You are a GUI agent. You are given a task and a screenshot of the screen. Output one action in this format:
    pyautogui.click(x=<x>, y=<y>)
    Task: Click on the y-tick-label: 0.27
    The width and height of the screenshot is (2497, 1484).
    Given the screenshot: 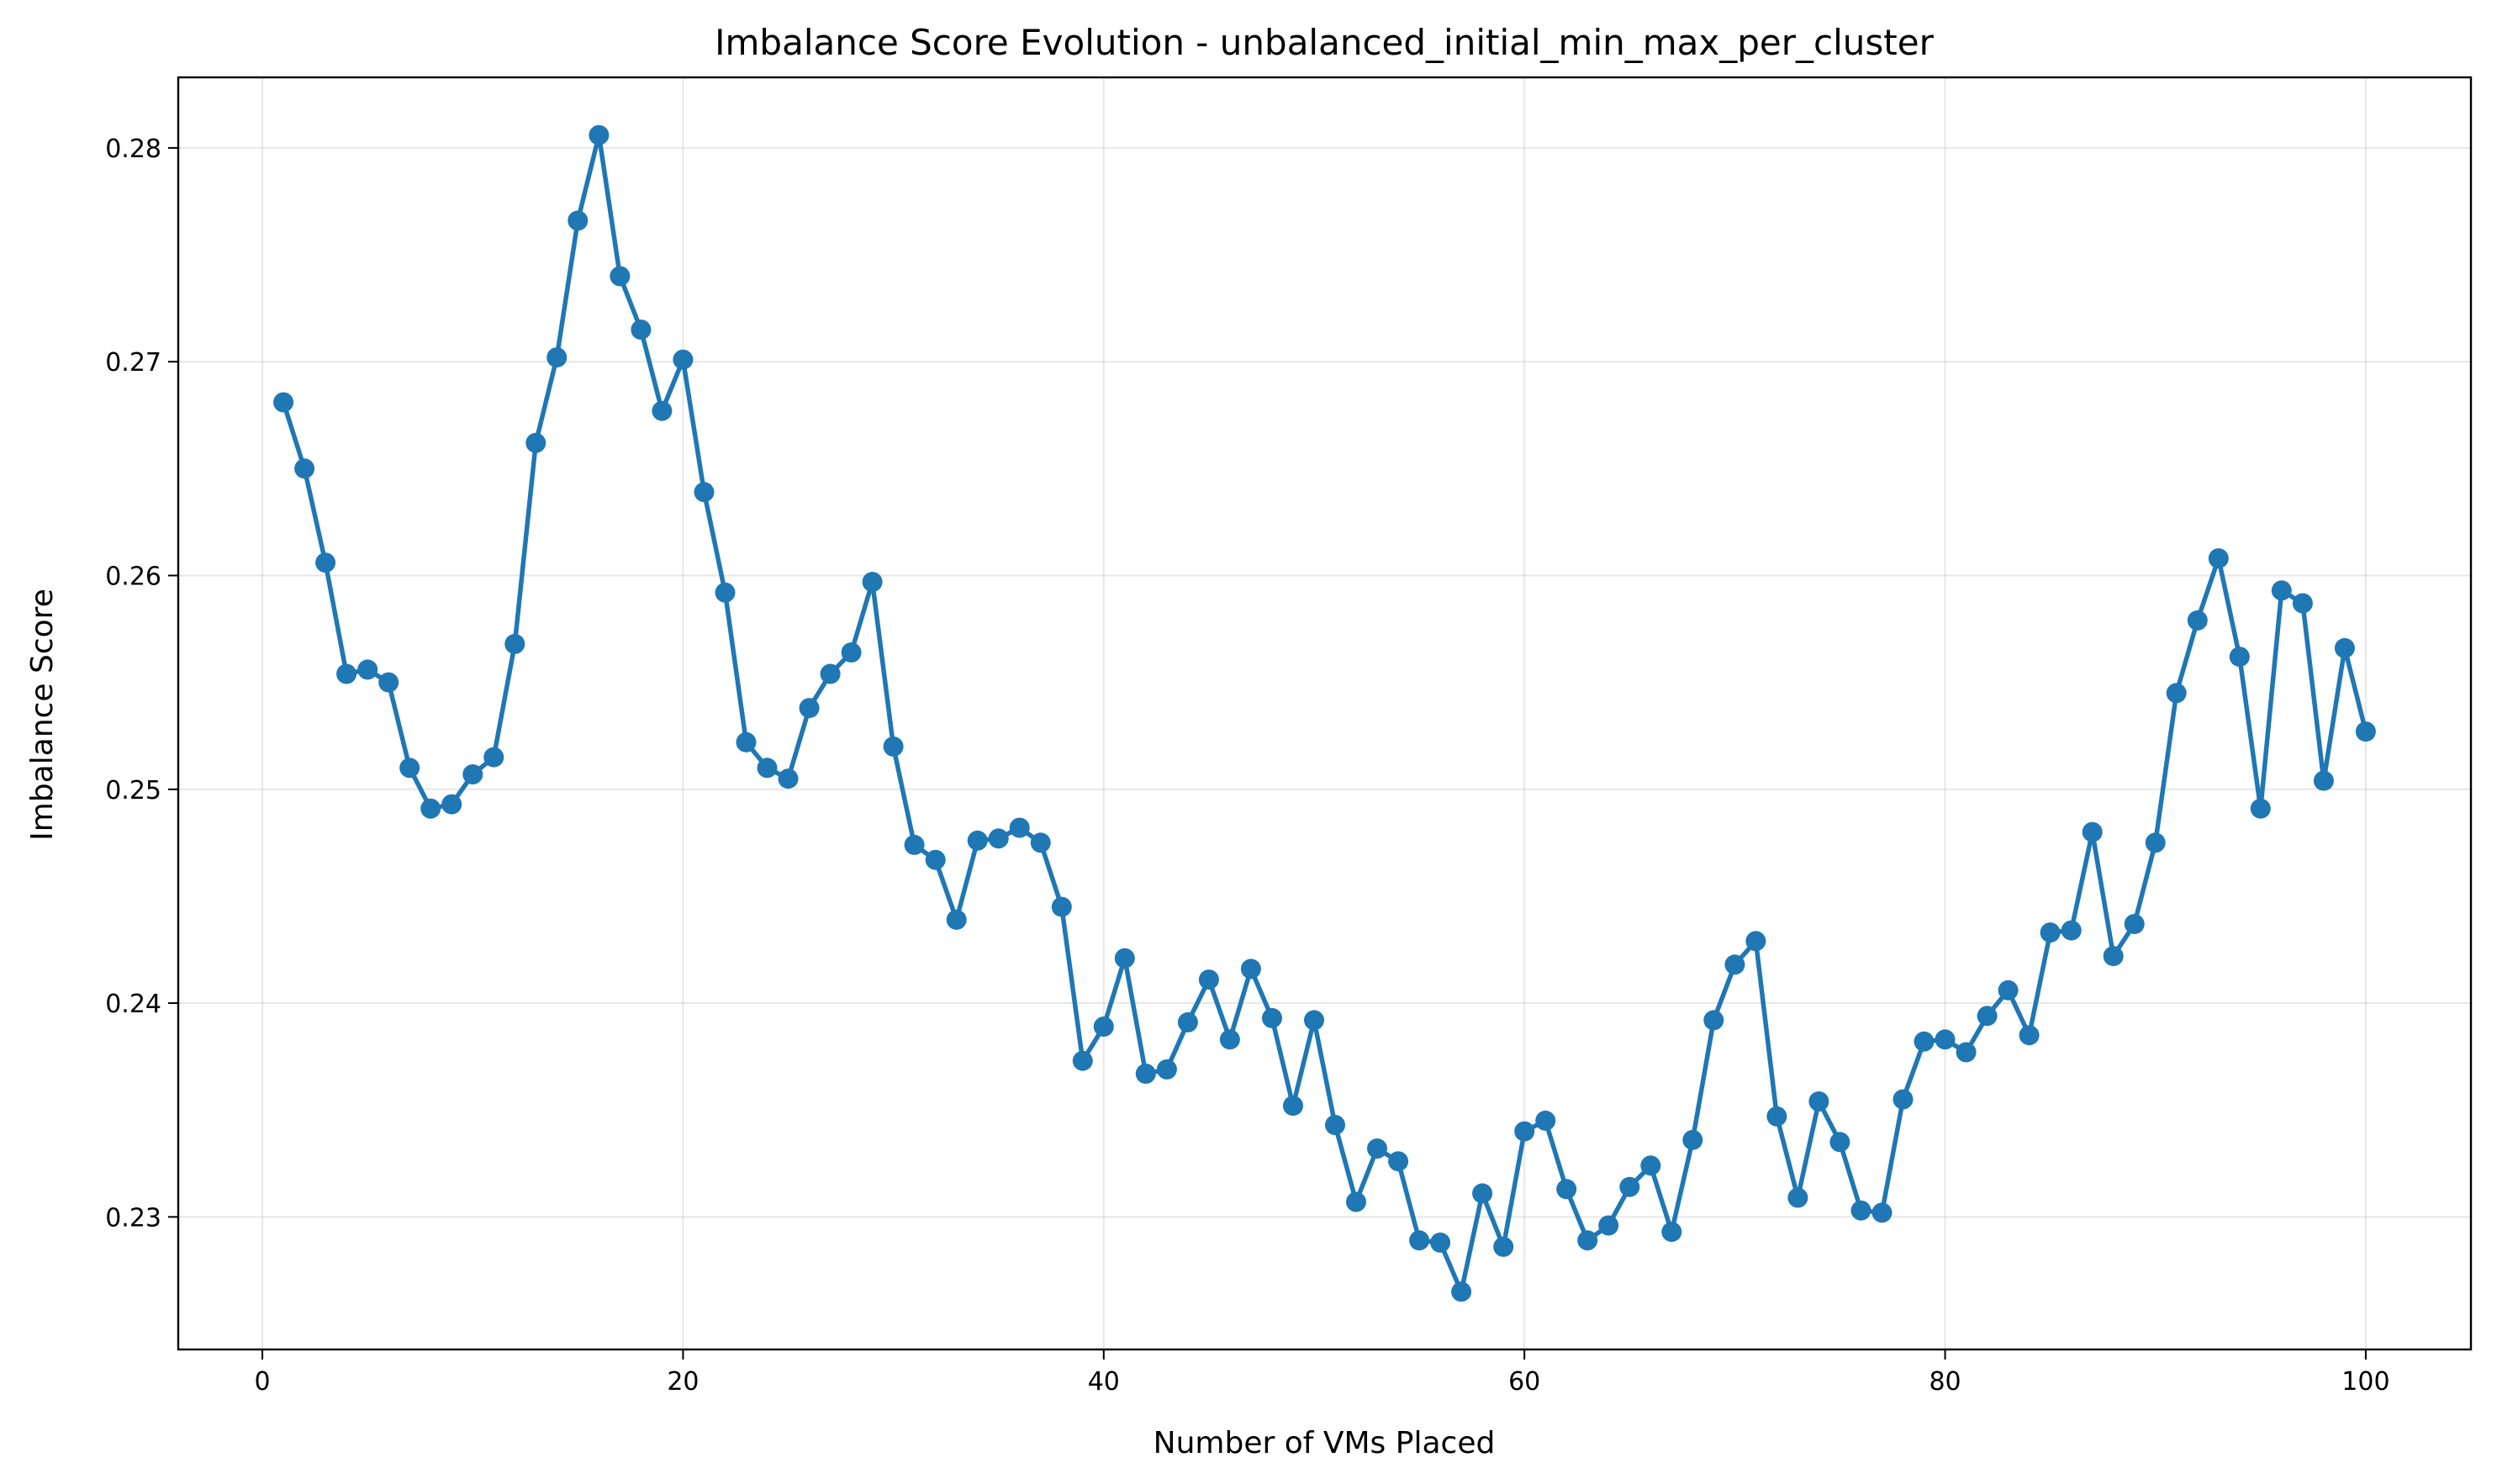 What is the action you would take?
    pyautogui.click(x=133, y=363)
    